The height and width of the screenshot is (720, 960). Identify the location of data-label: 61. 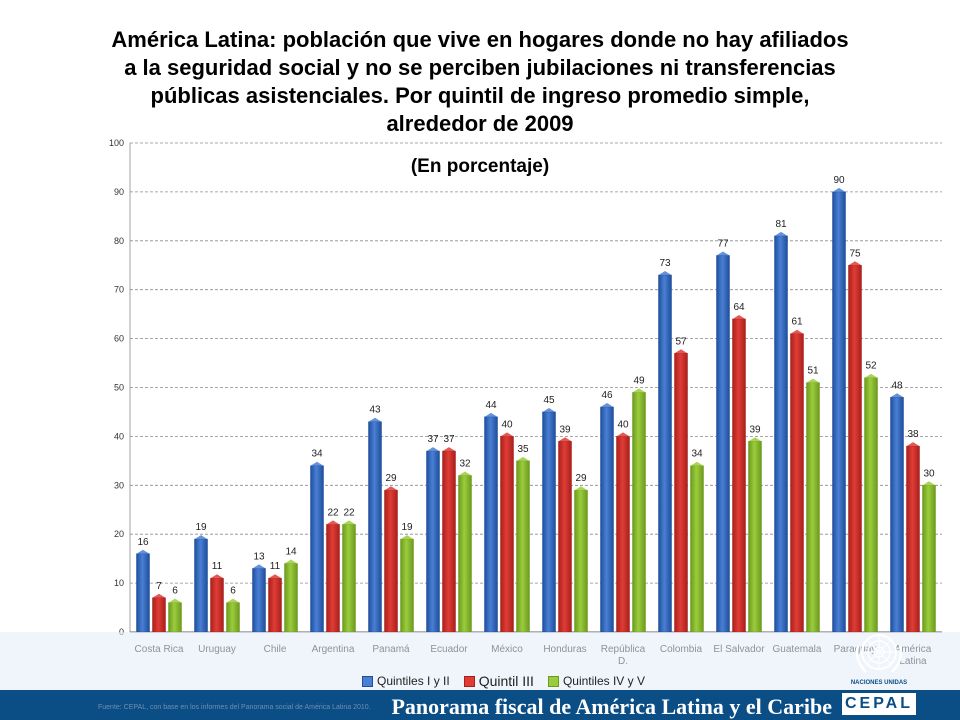
(797, 322).